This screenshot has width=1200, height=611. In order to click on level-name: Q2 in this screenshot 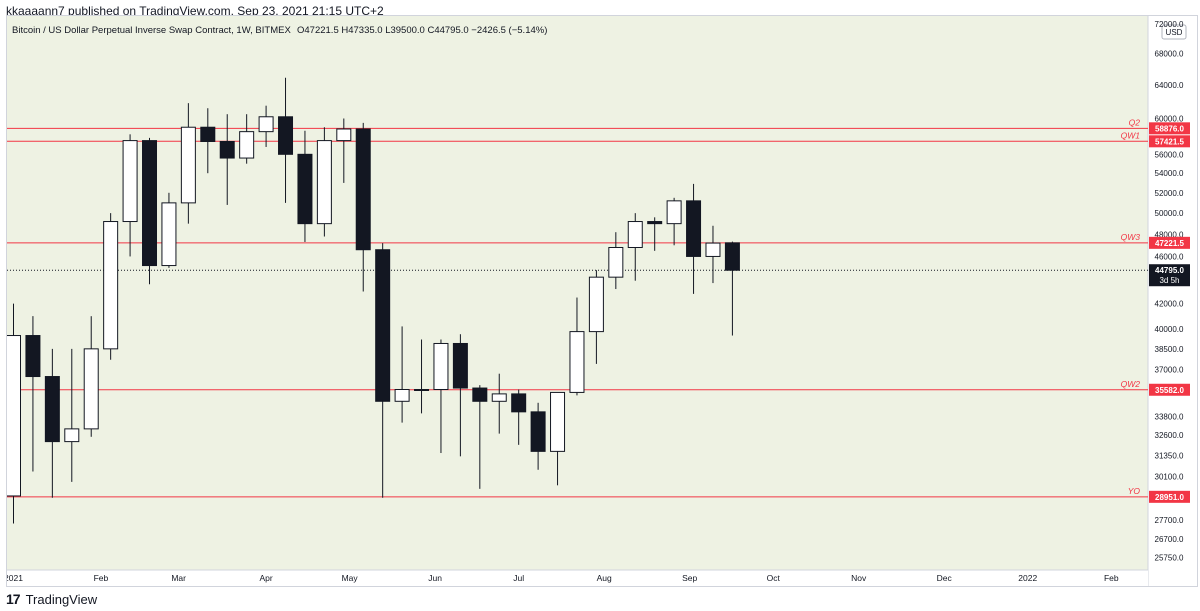, I will do `click(1135, 122)`.